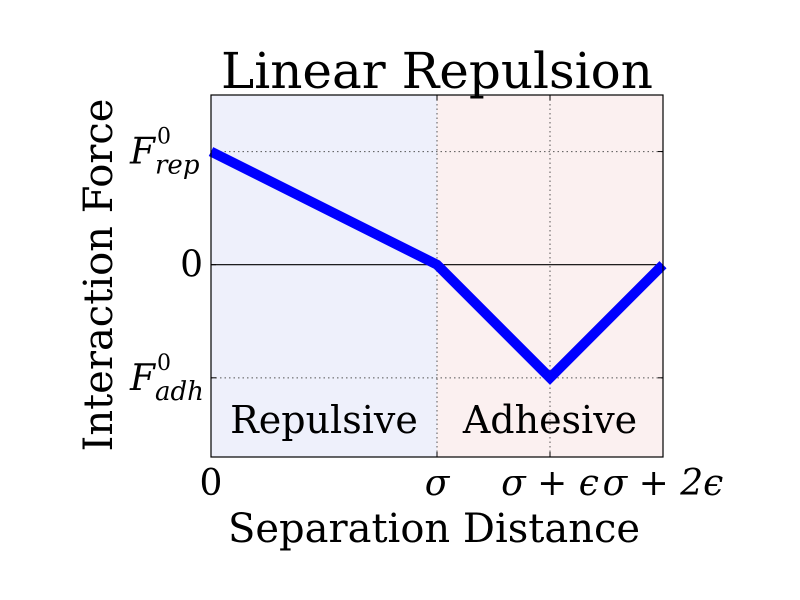 Image resolution: width=800 pixels, height=600 pixels. Describe the element at coordinates (663, 483) in the screenshot. I see `x-tick-label-3: σ + 2ϵ` at that location.